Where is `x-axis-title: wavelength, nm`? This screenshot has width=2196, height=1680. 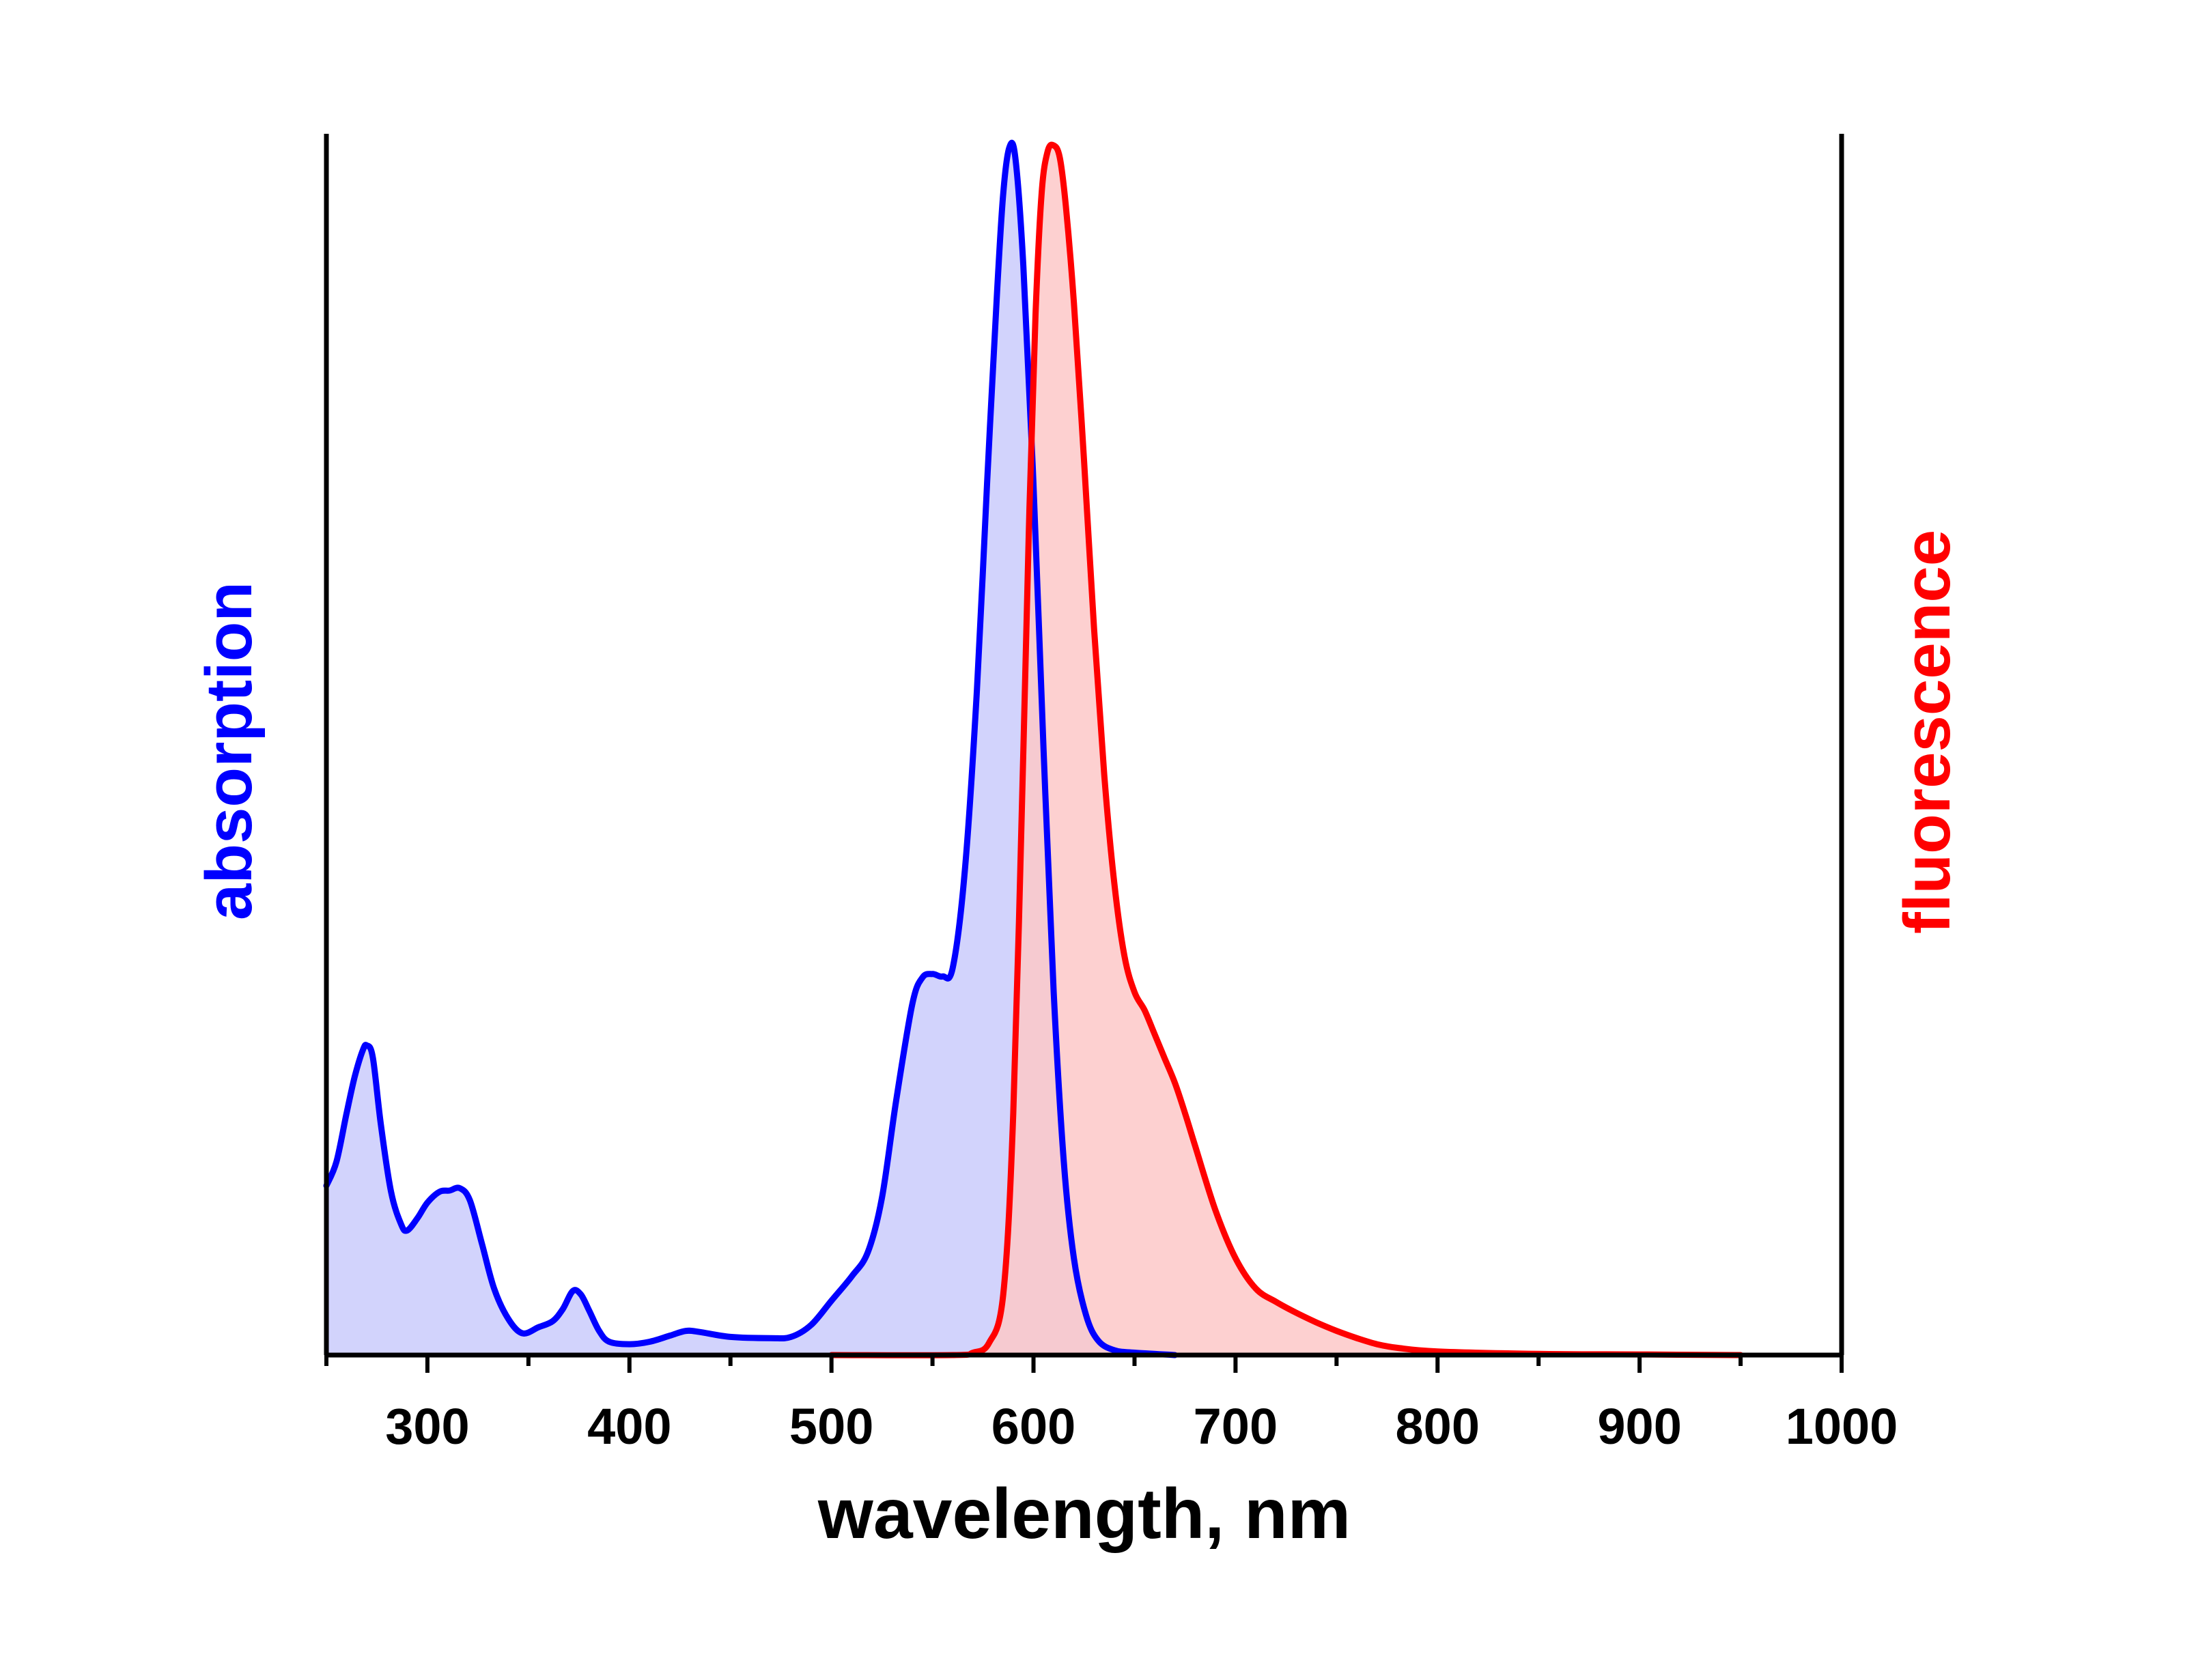 x-axis-title: wavelength, nm is located at coordinates (1084, 1514).